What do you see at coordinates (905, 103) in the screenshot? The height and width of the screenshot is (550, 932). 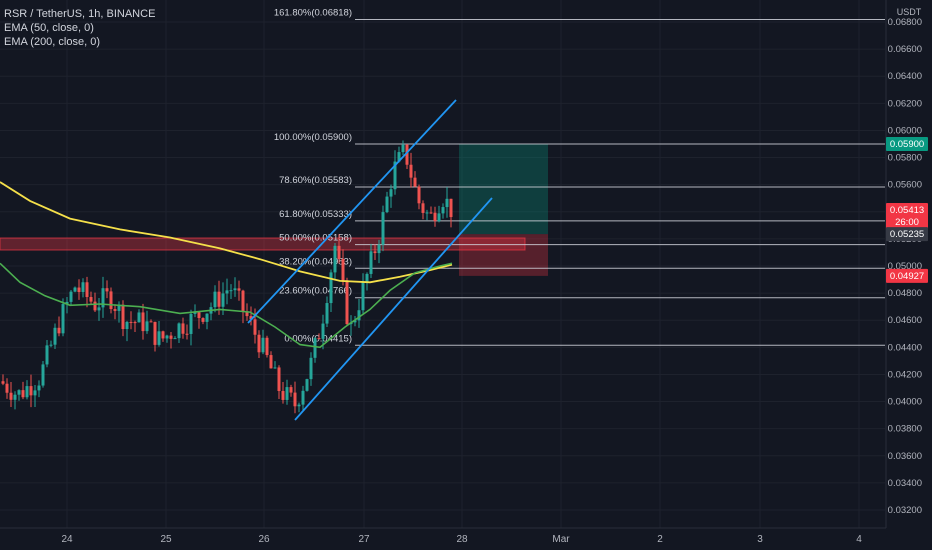 I see `price-axis-tick: 0.06200` at bounding box center [905, 103].